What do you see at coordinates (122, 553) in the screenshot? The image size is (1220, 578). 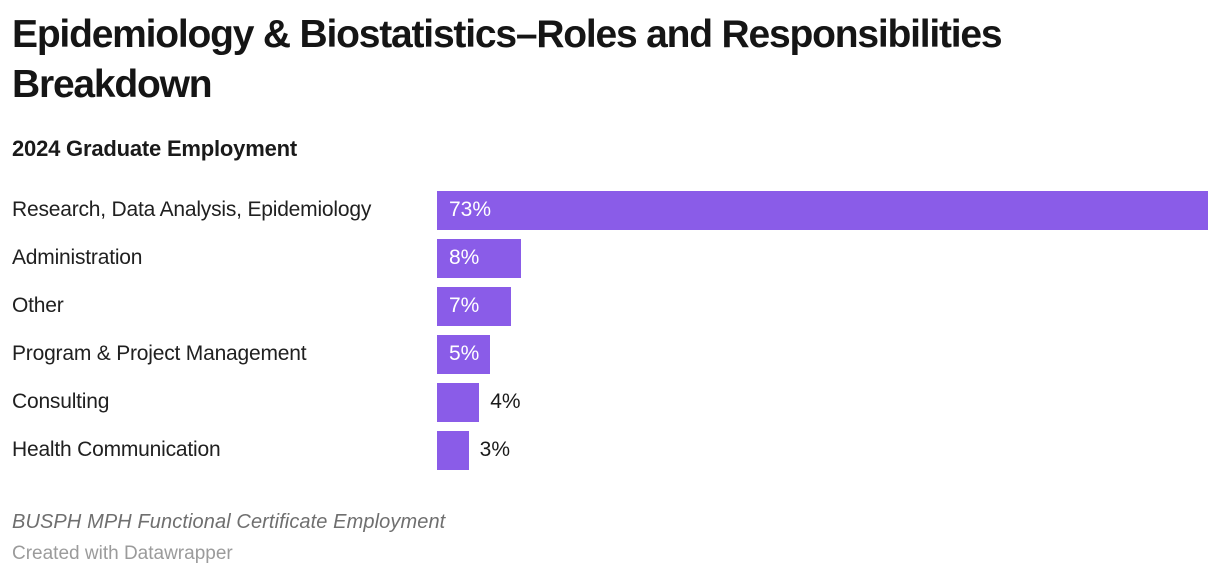 I see `datawrapper-attribution-link: Created with Datawrapper` at bounding box center [122, 553].